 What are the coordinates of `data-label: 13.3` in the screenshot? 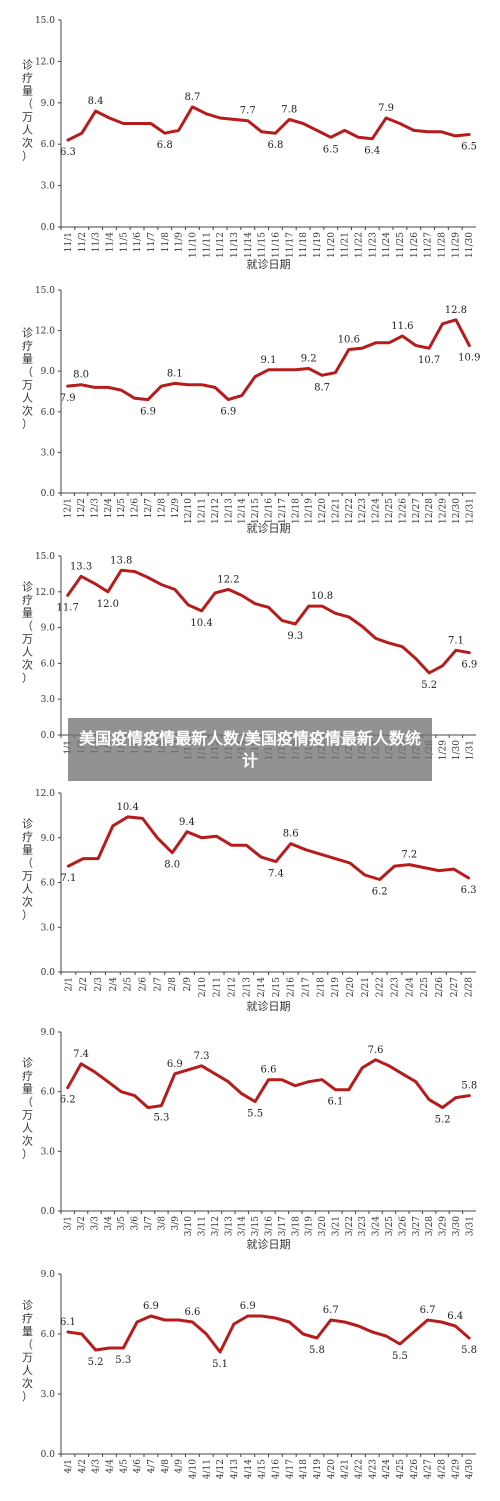 It's located at (81, 566).